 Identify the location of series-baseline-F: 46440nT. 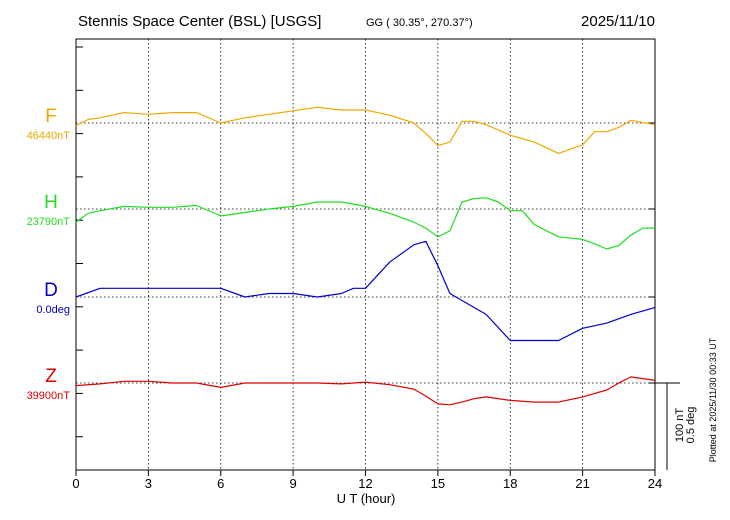
(49, 136).